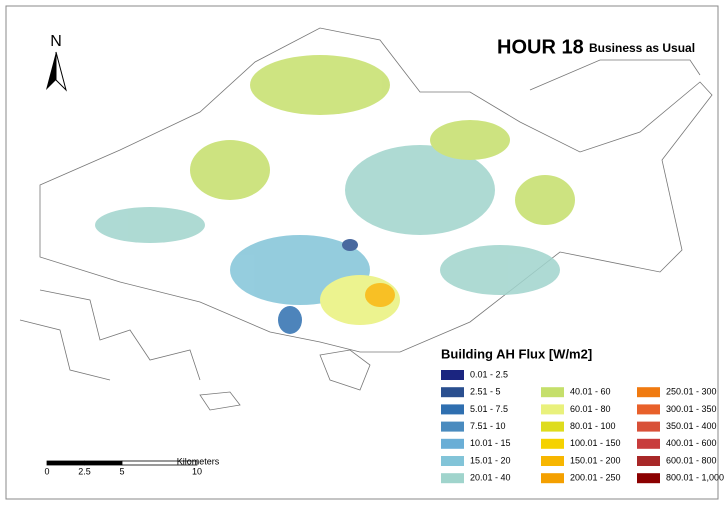 The height and width of the screenshot is (505, 724). Describe the element at coordinates (121, 471) in the screenshot. I see `scale-tick-label: 5` at that location.